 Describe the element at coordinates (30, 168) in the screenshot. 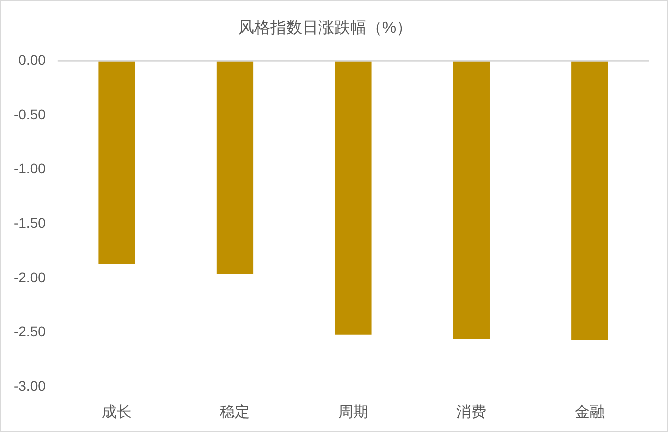

I see `y-tick-label: -1.00` at that location.